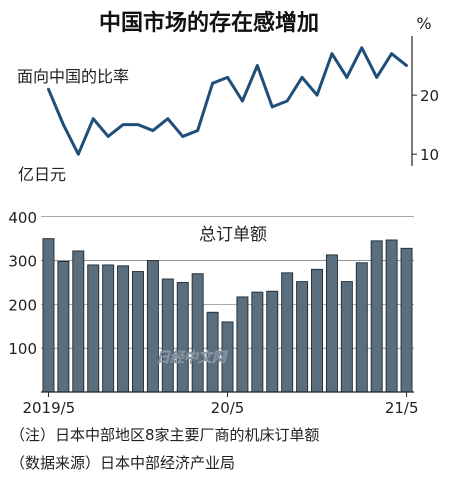  I want to click on line-y-unit-label: %, so click(423, 23).